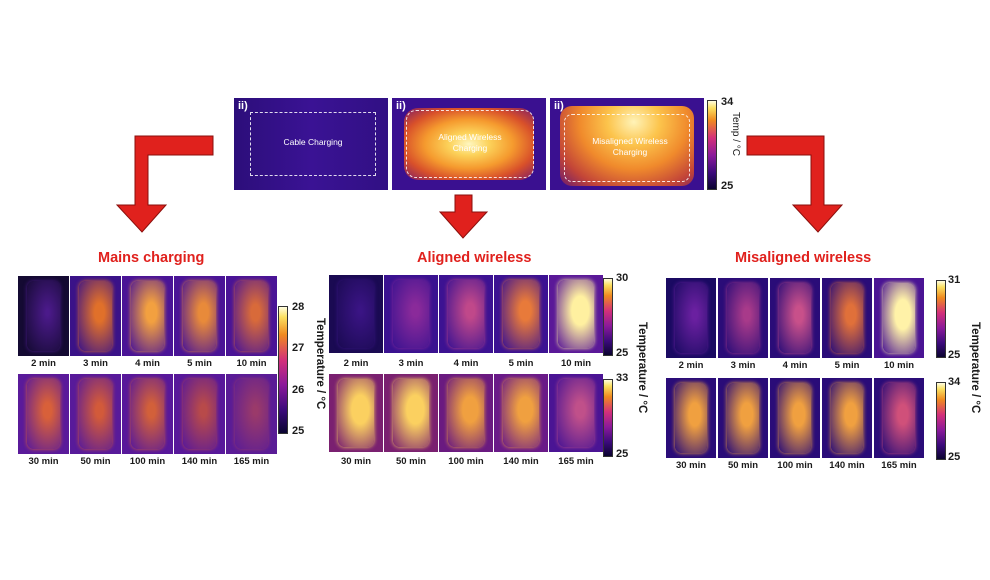  I want to click on section-title-aligned: Aligned wireless, so click(474, 258).